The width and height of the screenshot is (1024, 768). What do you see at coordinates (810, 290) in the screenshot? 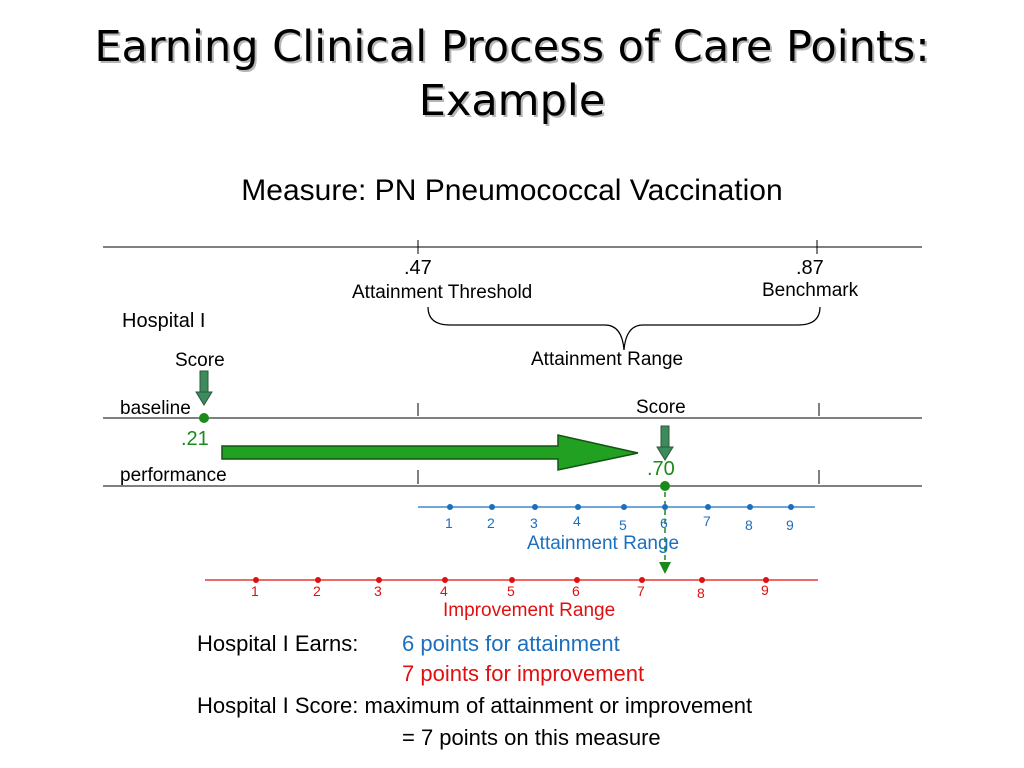
I see `benchmark-label: Benchmark` at bounding box center [810, 290].